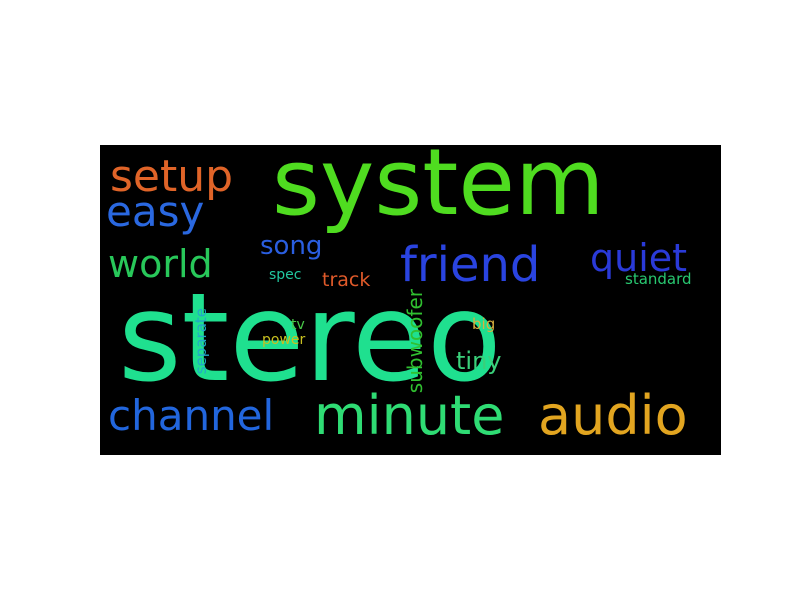  What do you see at coordinates (298, 325) in the screenshot?
I see `word-tv: tv` at bounding box center [298, 325].